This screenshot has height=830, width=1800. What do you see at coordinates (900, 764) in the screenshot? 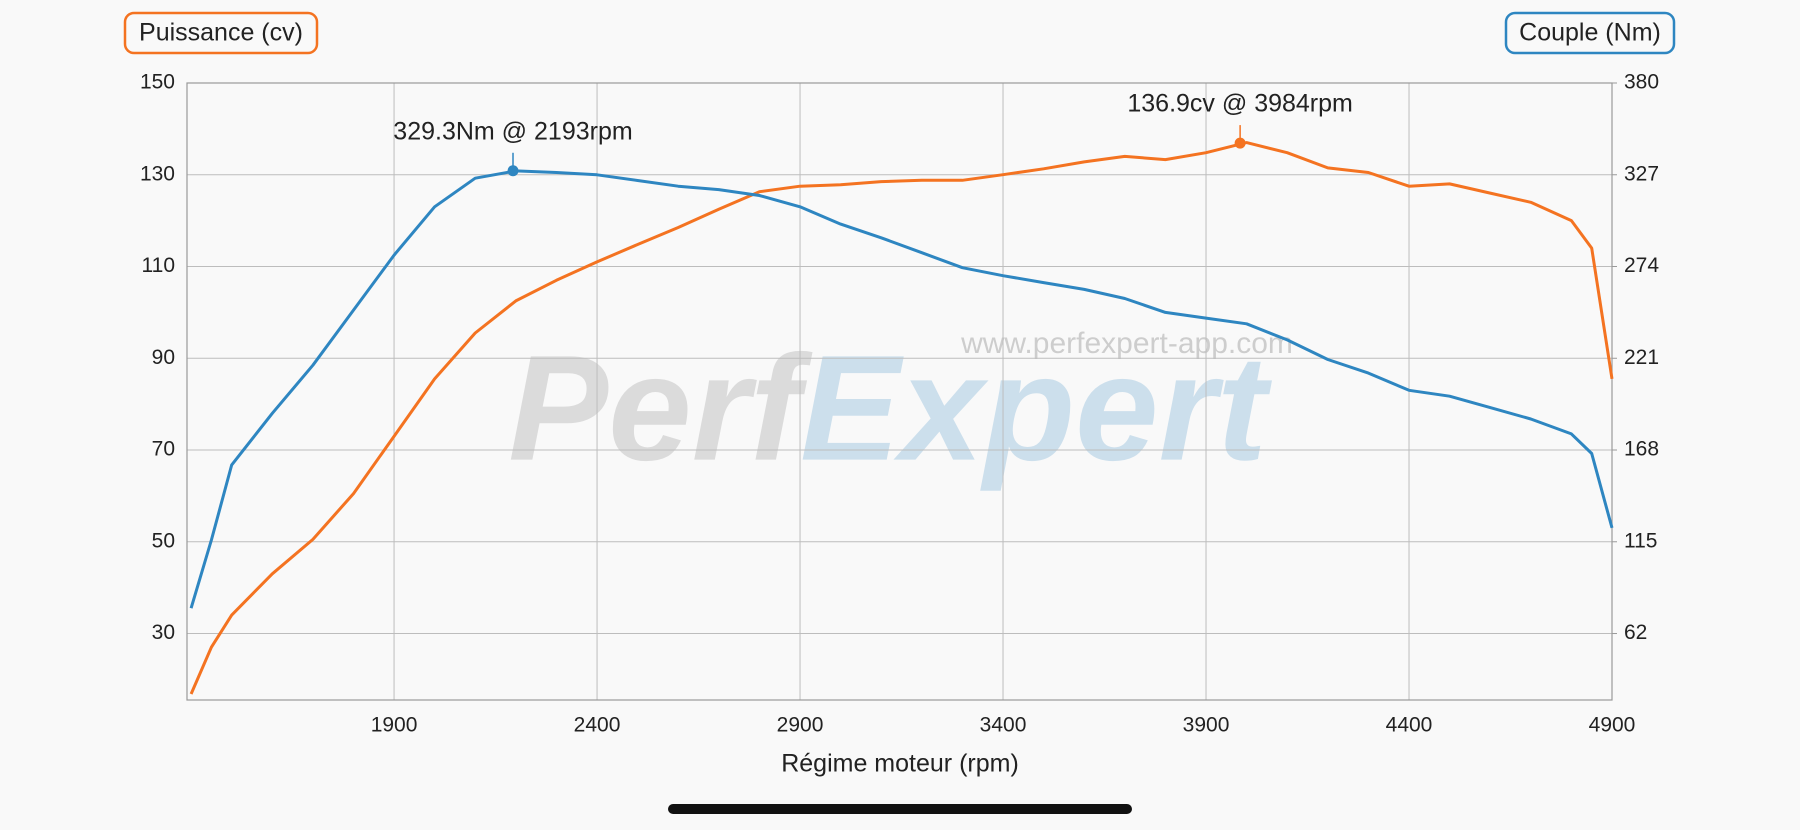
I see `x-axis-label: Régime moteur (rpm)` at bounding box center [900, 764].